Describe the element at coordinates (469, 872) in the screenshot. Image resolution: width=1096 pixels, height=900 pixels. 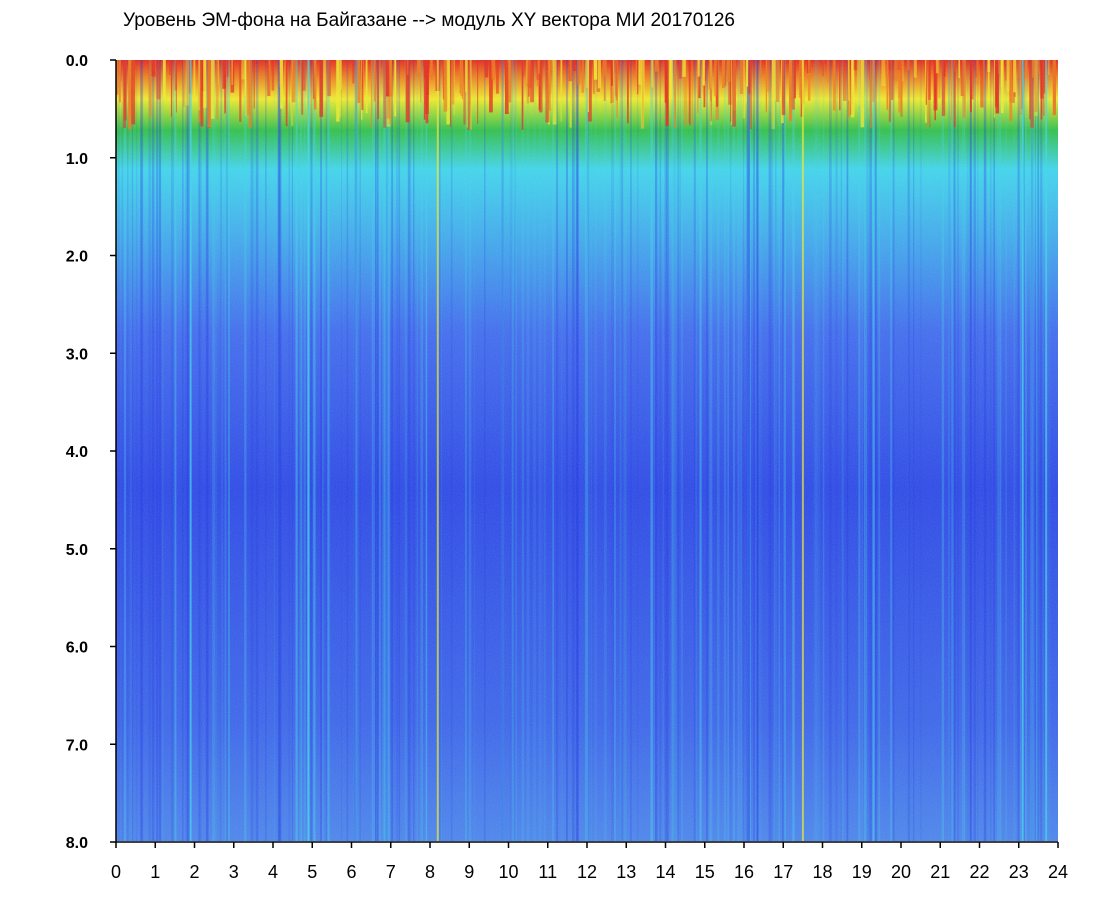
I see `x-tick-label: 9` at that location.